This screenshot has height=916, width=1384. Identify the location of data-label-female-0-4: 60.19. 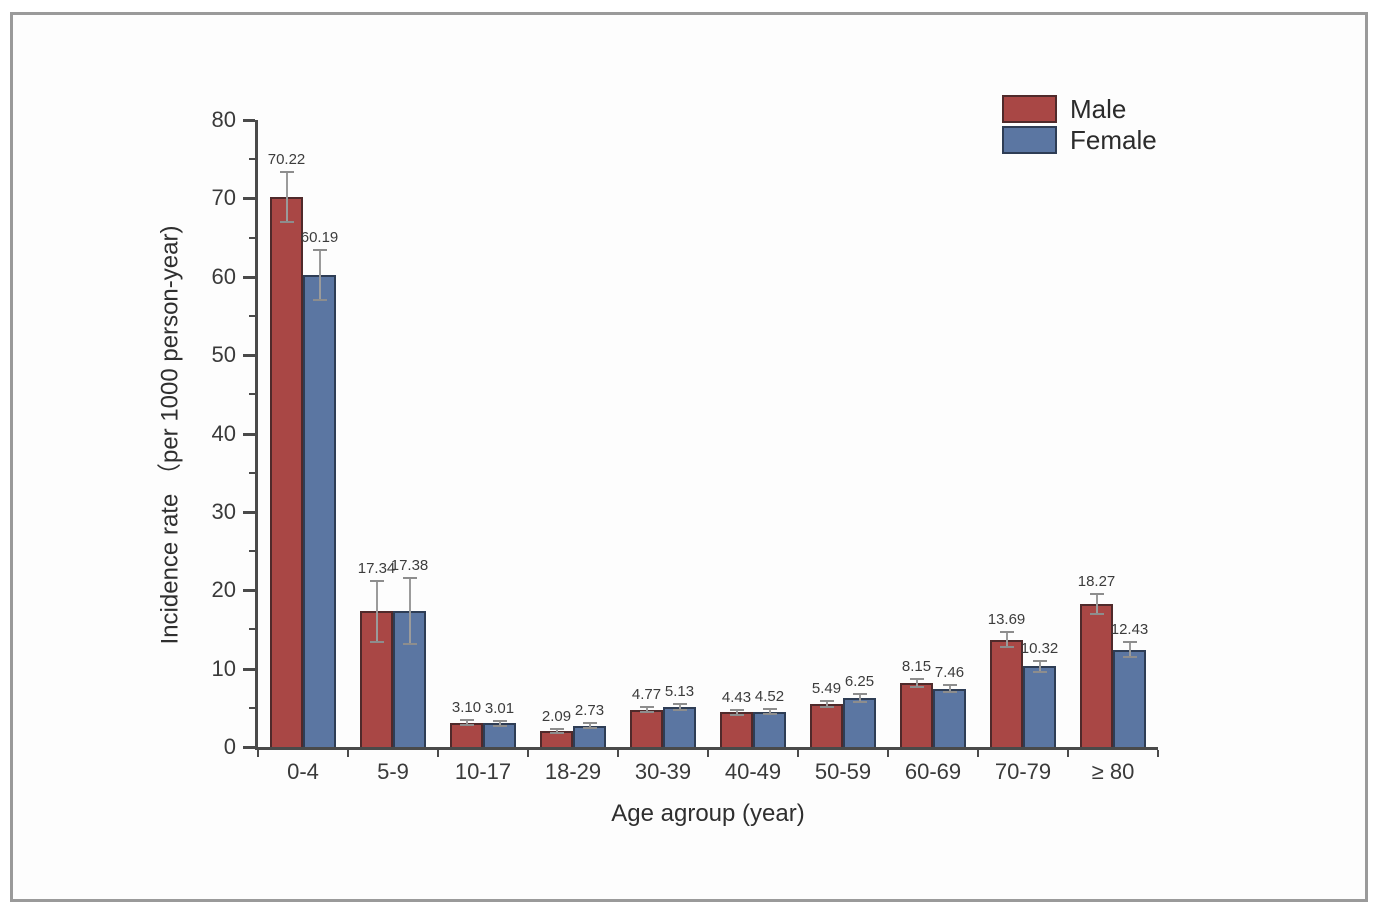
(319, 238).